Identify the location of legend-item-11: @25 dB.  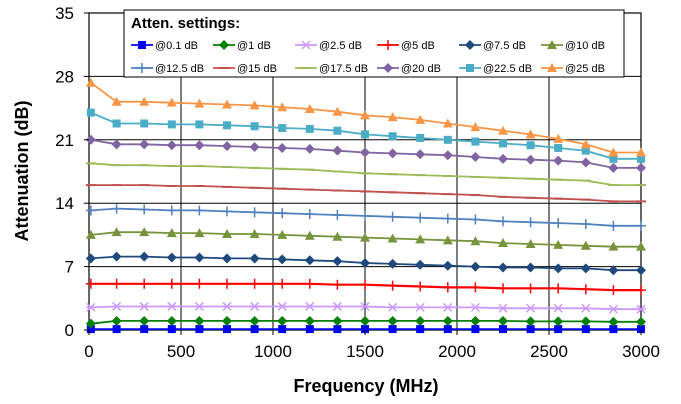
(573, 69).